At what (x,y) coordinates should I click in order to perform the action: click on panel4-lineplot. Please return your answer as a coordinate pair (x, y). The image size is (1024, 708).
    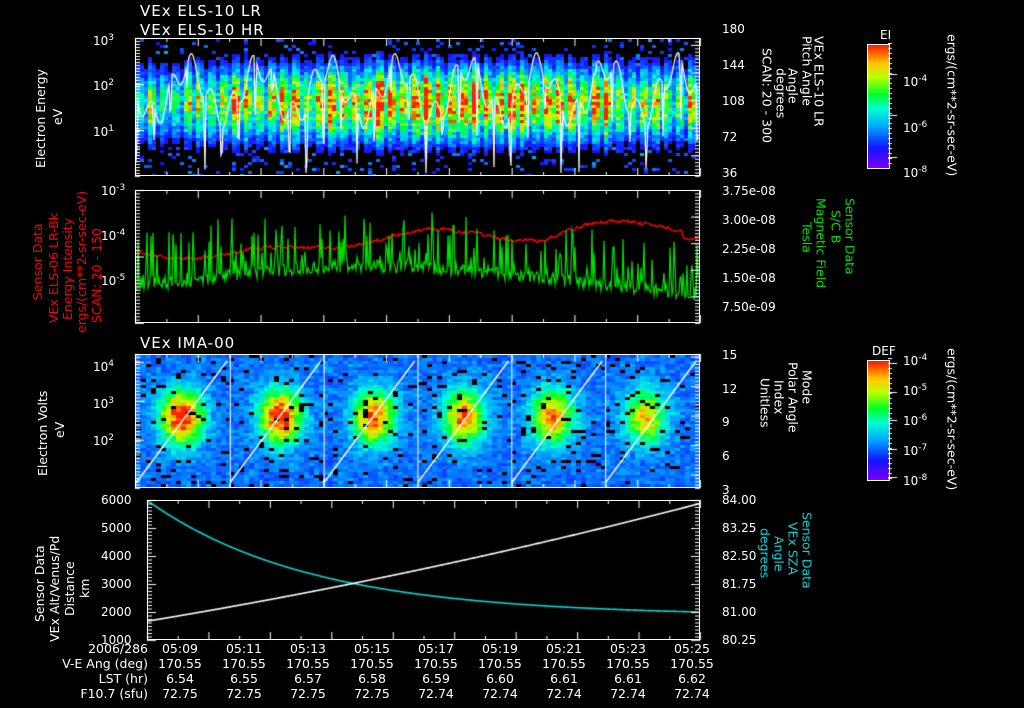
    Looking at the image, I should click on (423, 570).